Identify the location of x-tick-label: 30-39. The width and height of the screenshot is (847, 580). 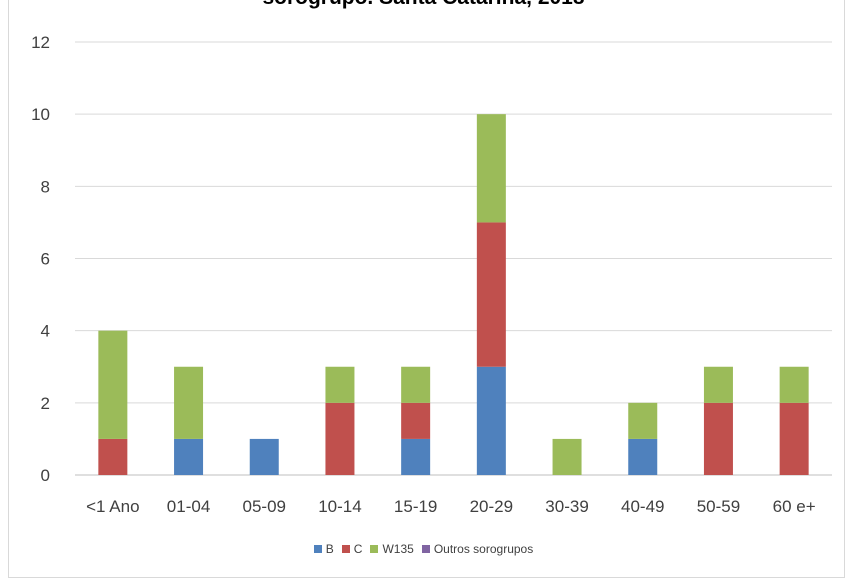
(566, 506).